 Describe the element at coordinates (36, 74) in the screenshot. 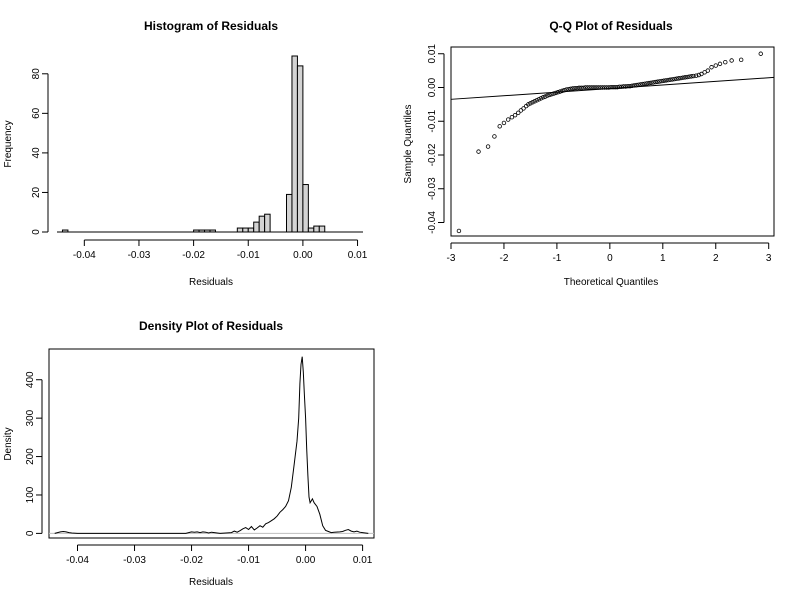

I see `histogram-y-tick-label: 80` at that location.